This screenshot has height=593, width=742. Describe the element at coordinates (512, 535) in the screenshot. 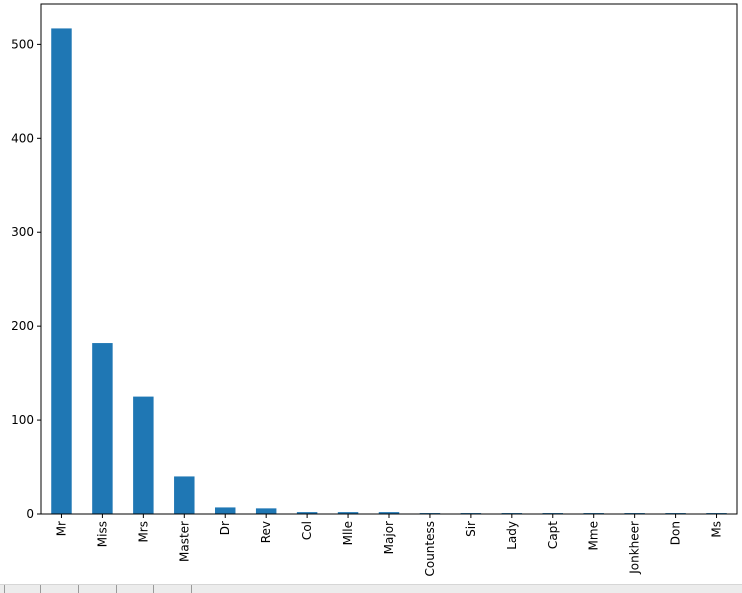

I see `x-tick-label: Lady` at that location.